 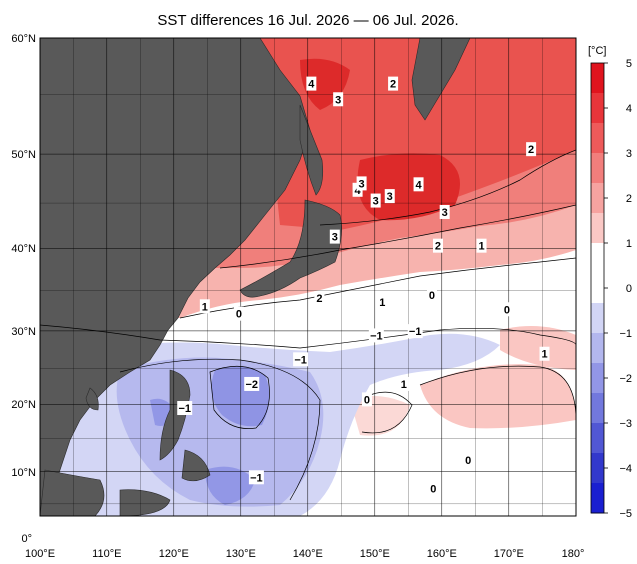 I want to click on lat-label: 30°N, so click(x=23, y=332).